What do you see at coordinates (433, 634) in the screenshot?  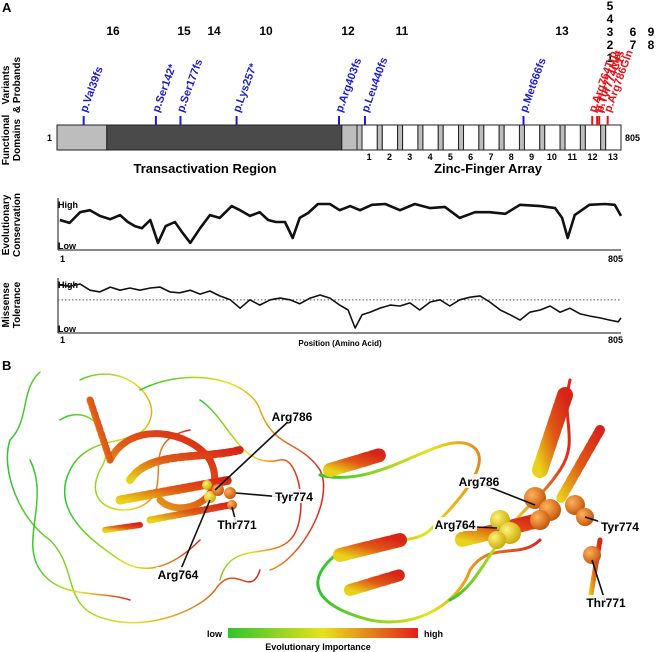 I see `colorbar-high: high` at bounding box center [433, 634].